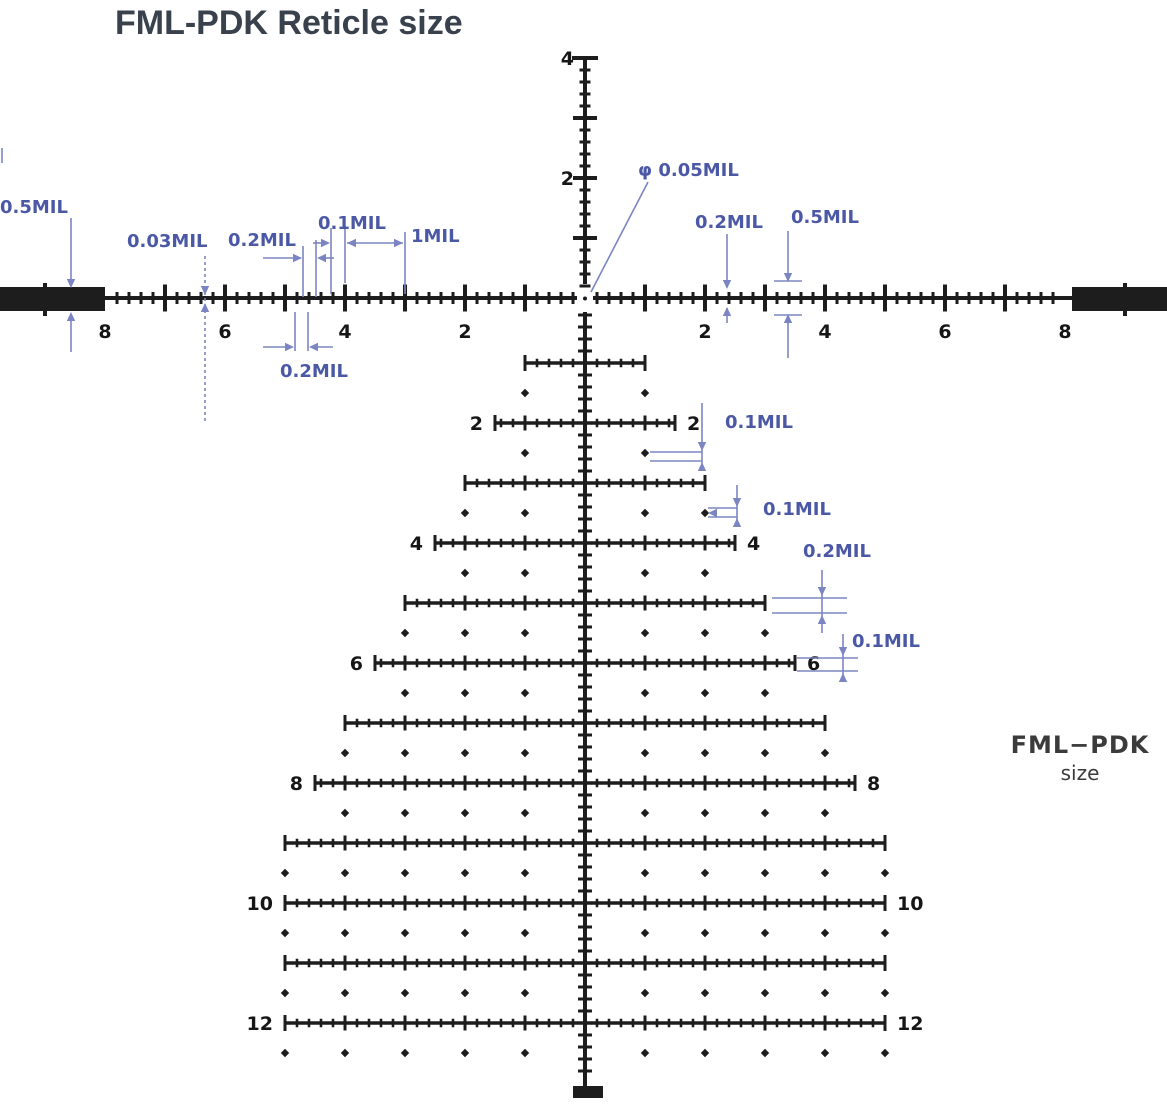 This screenshot has height=1105, width=1167. What do you see at coordinates (693, 424) in the screenshot?
I see `tree-row-label-right: 2` at bounding box center [693, 424].